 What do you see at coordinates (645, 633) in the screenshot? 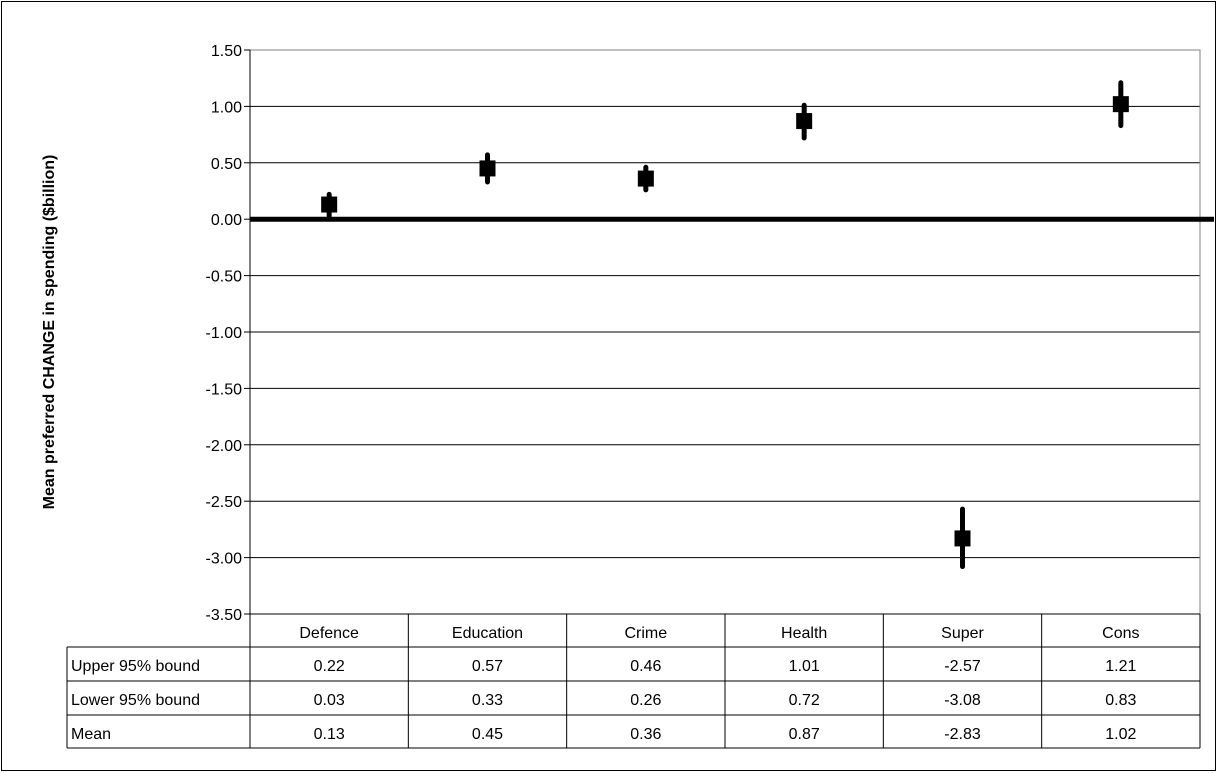
I see `category-label: Crime` at bounding box center [645, 633].